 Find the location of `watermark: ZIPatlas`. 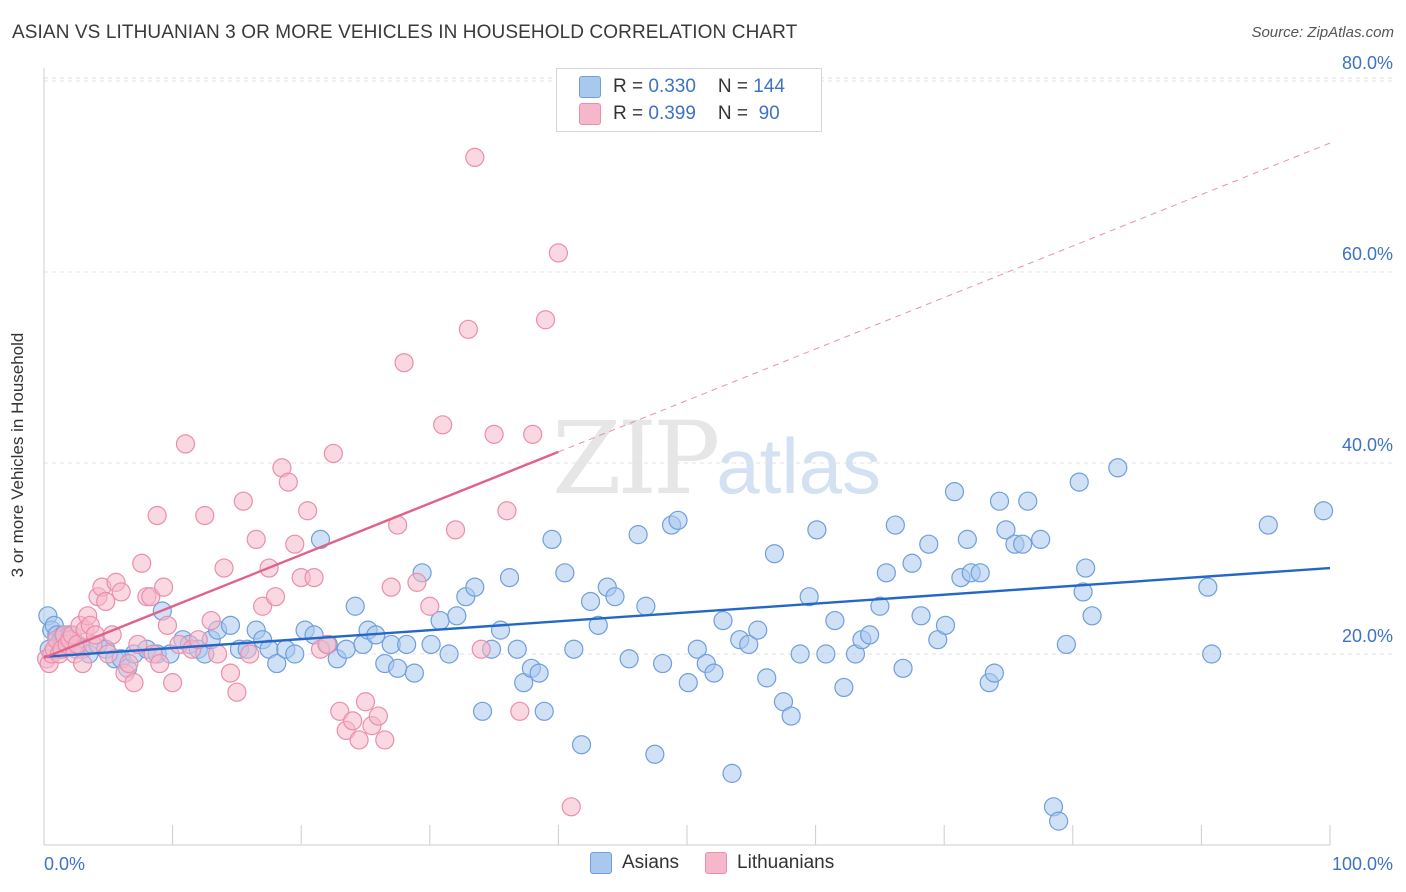

watermark: ZIPatlas is located at coordinates (716, 458).